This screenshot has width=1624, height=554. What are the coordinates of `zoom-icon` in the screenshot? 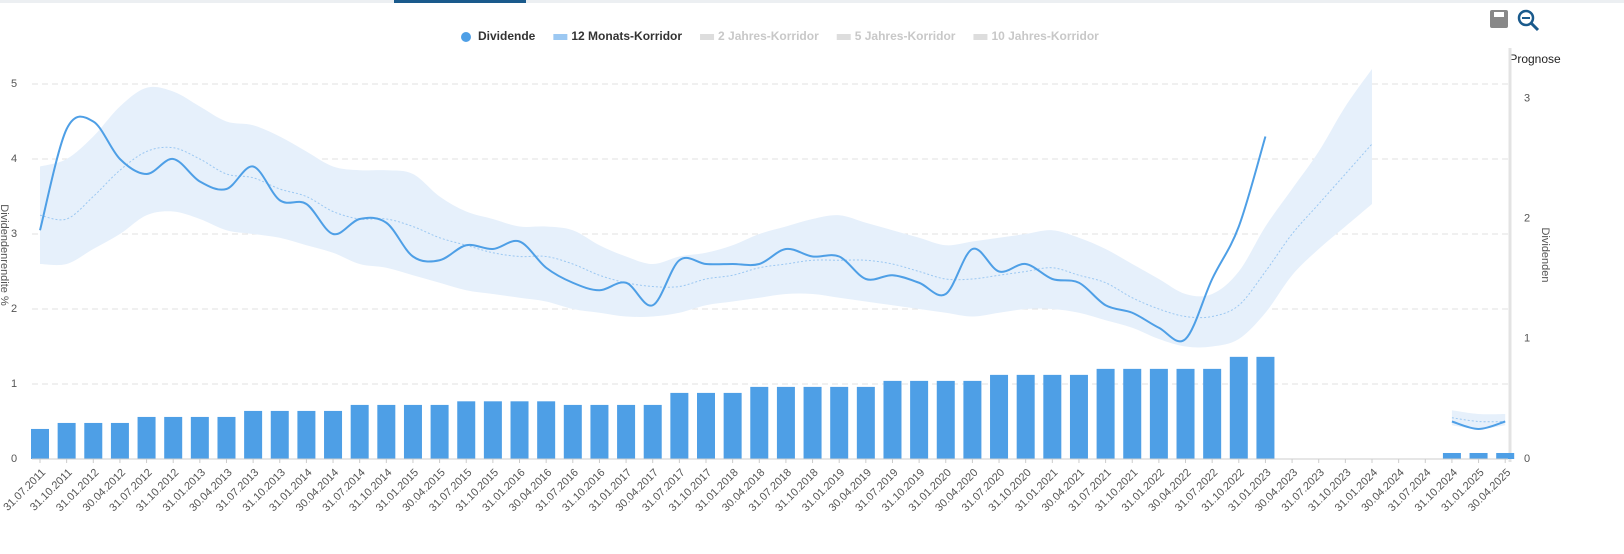 It's located at (1526, 18).